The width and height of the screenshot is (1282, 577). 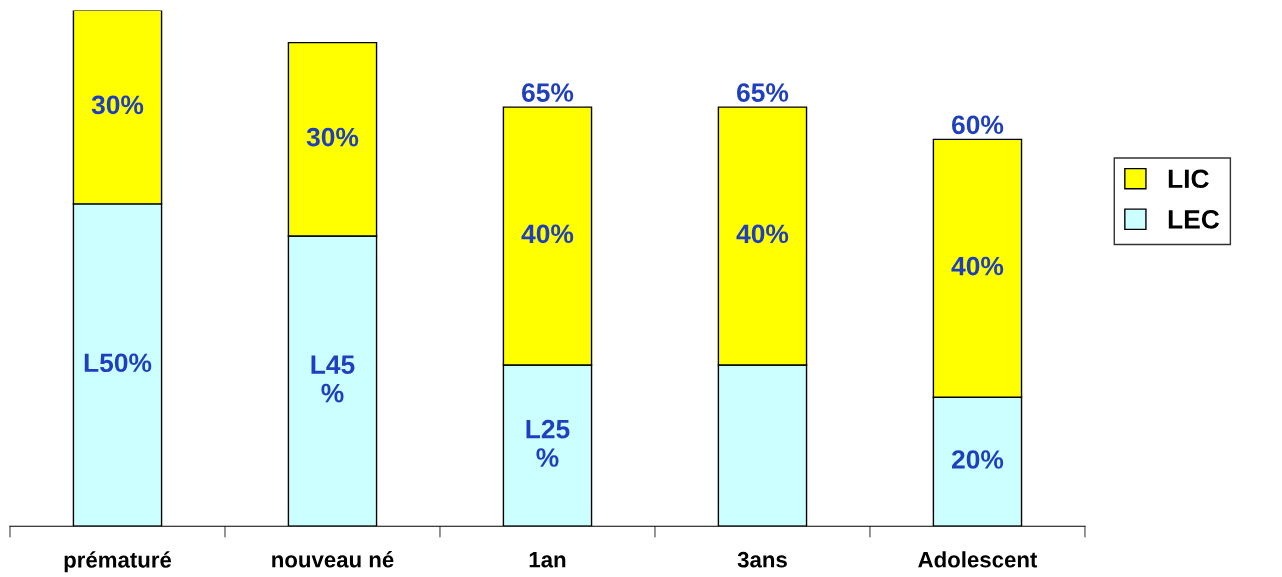 What do you see at coordinates (548, 443) in the screenshot?
I see `data-label: L25 %` at bounding box center [548, 443].